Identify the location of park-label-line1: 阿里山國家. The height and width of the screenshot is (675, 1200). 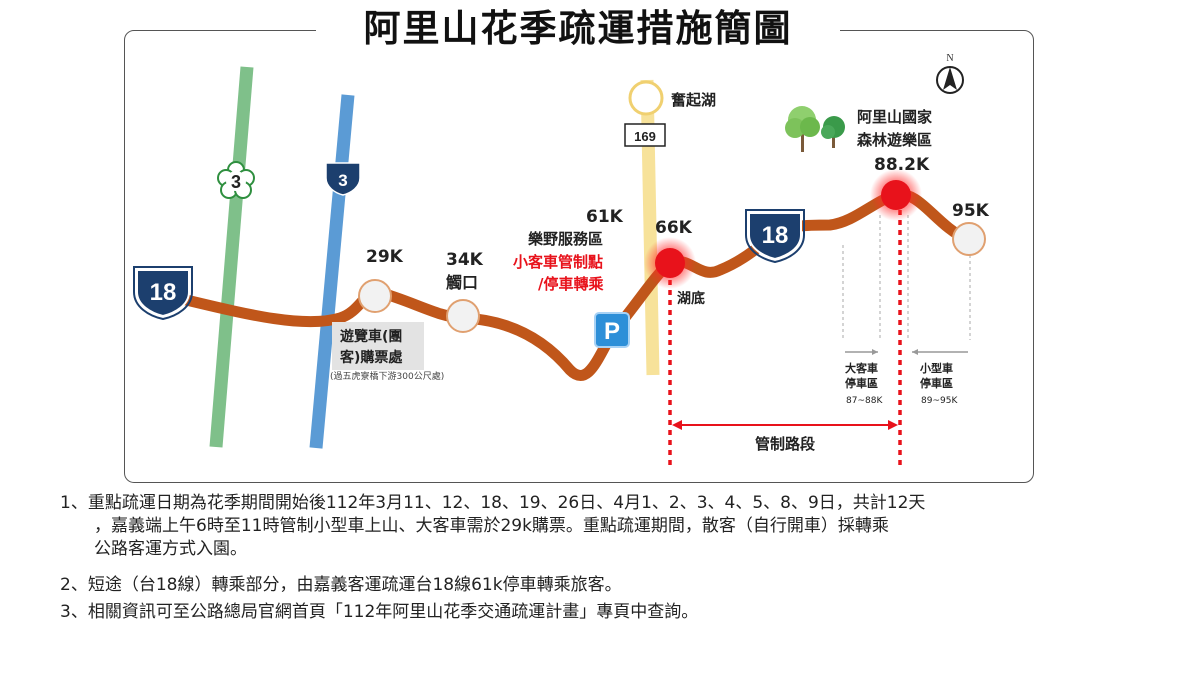
(894, 117).